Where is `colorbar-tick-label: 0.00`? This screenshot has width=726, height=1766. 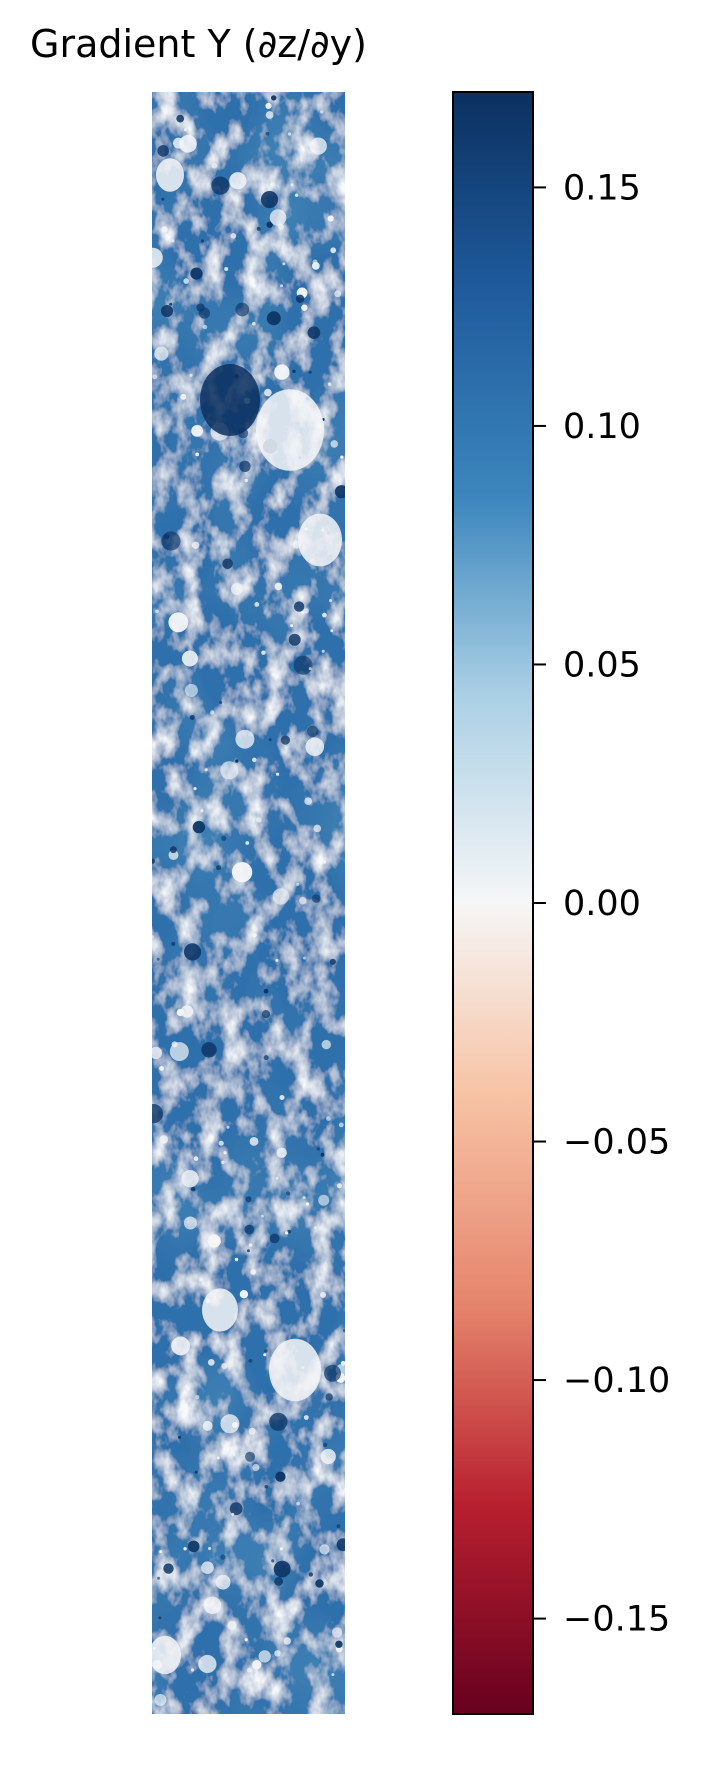
colorbar-tick-label: 0.00 is located at coordinates (602, 904).